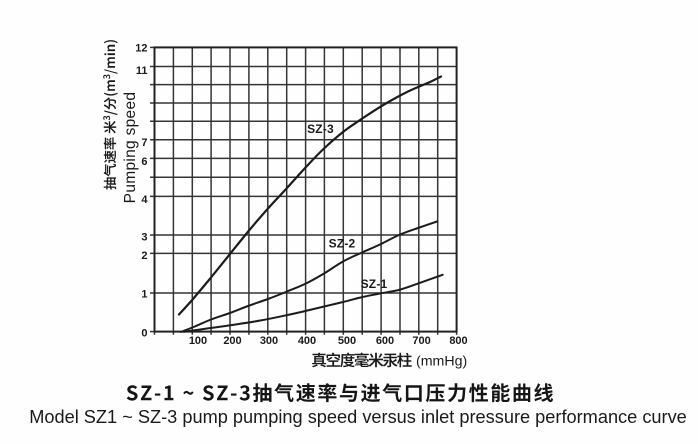  What do you see at coordinates (232, 341) in the screenshot?
I see `svg-text: 200` at bounding box center [232, 341].